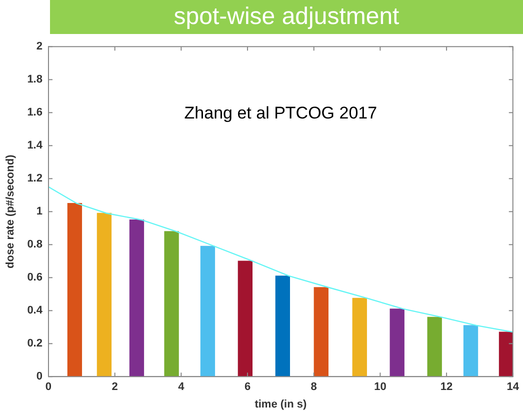  What do you see at coordinates (34, 244) in the screenshot?
I see `y-tick-label: 0.8` at bounding box center [34, 244].